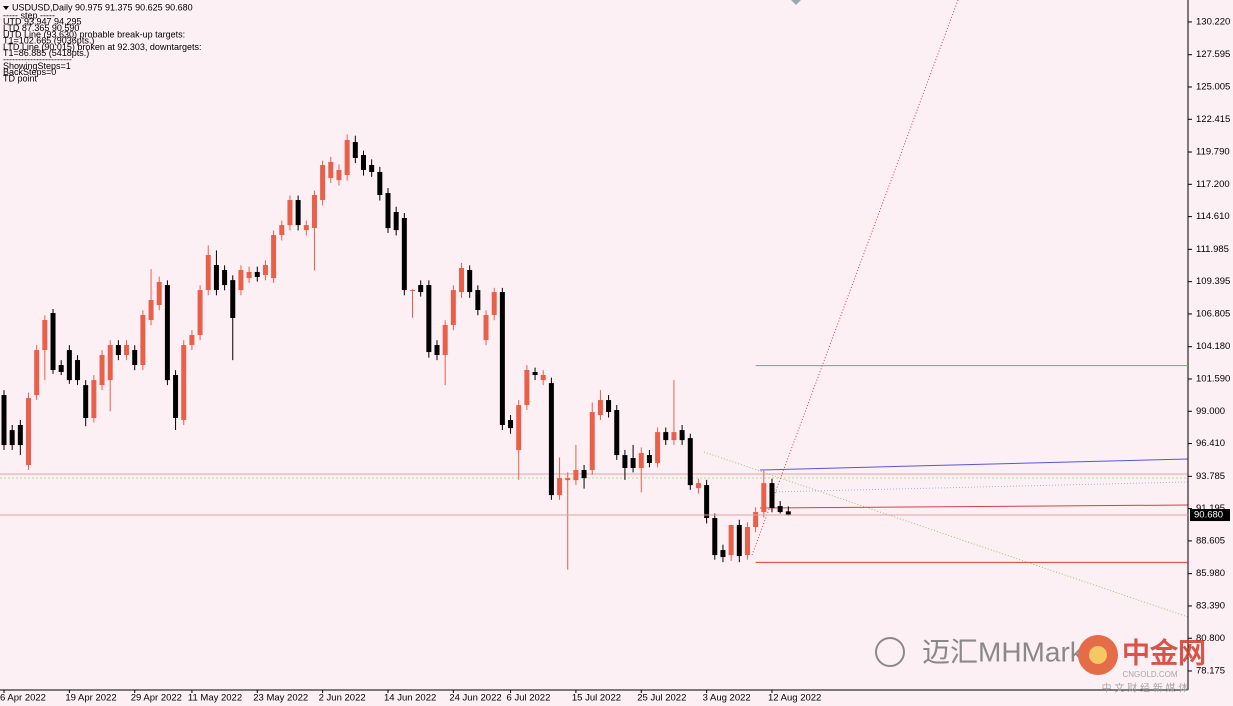  I want to click on x-tick-label: 3 Aug 2022, so click(727, 698).